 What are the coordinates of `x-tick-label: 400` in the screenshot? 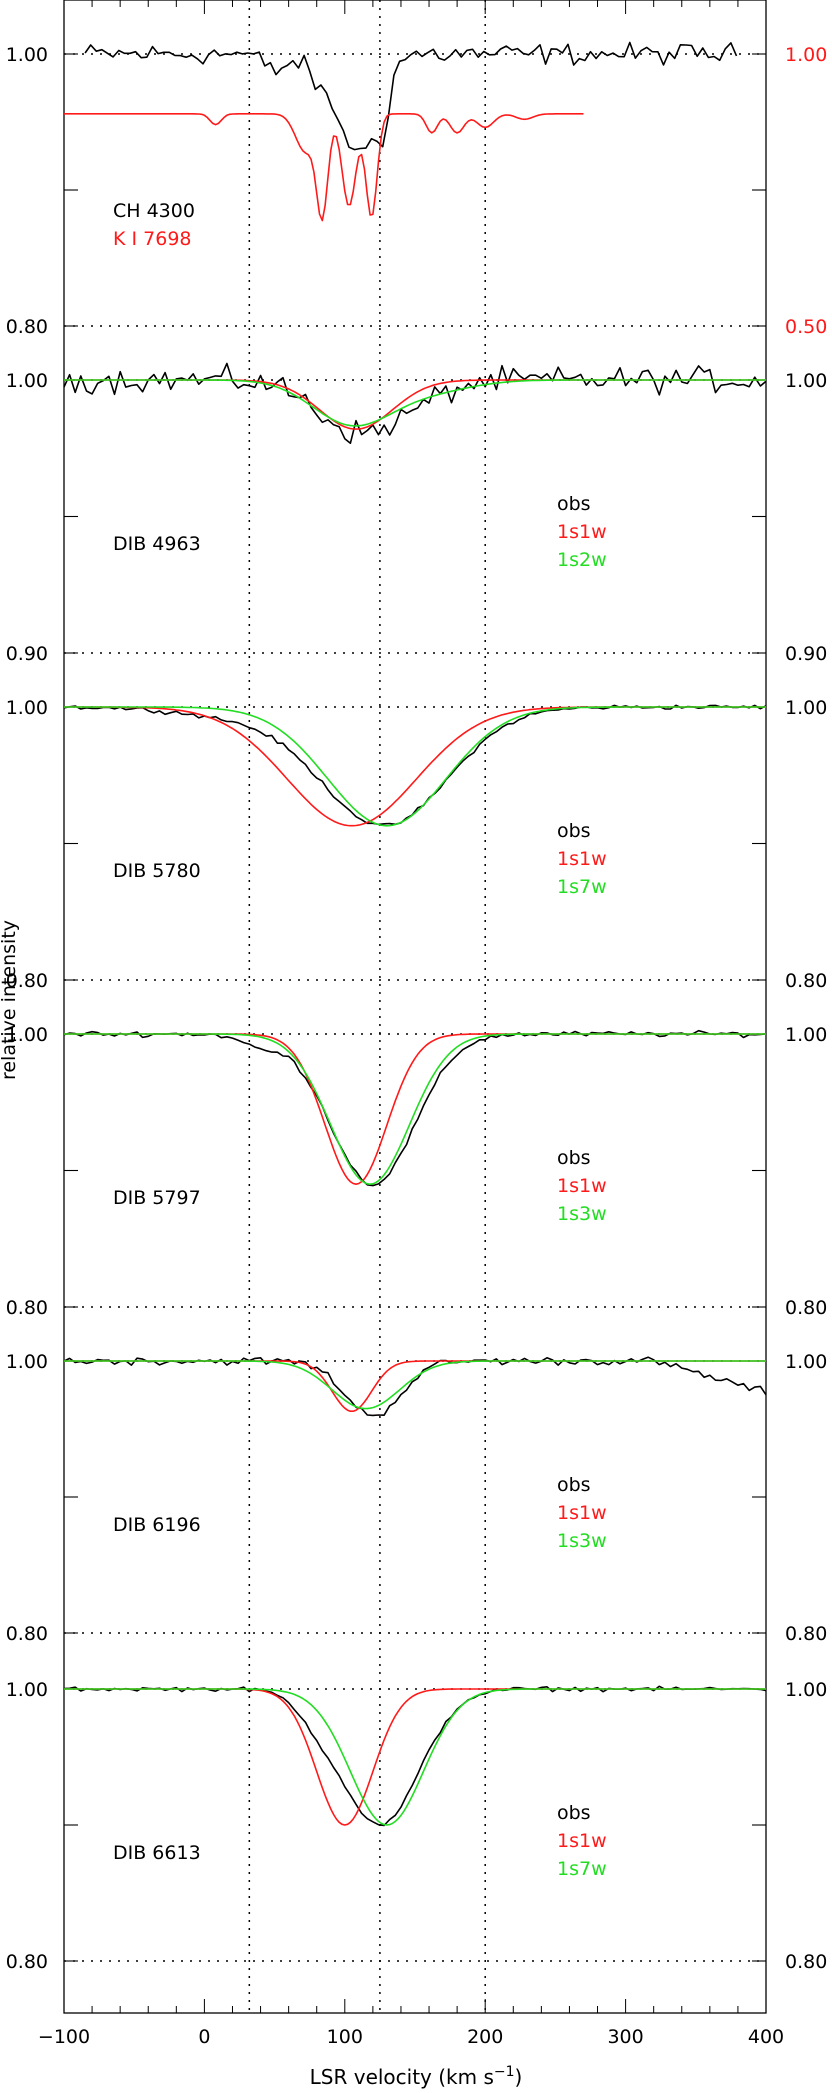 It's located at (766, 2037).